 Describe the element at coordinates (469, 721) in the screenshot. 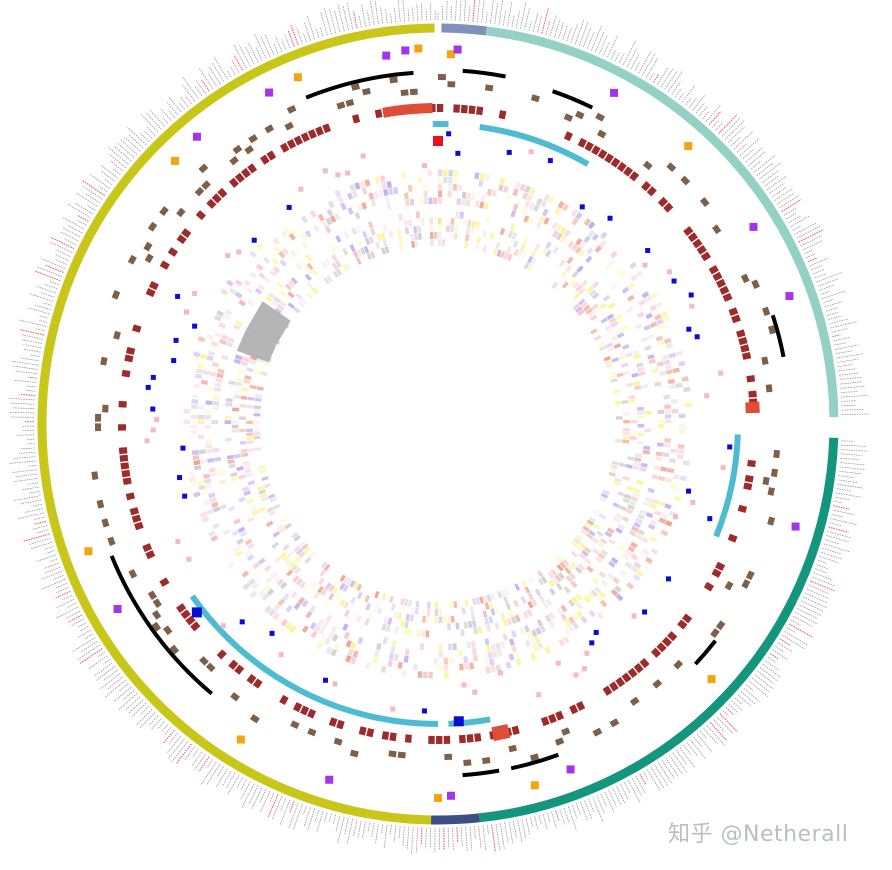

I see `cyan-arc` at that location.